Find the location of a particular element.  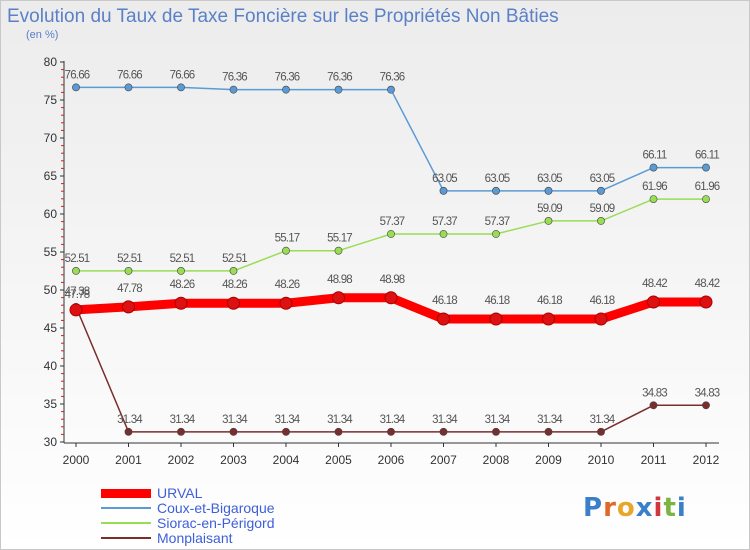

data-label: 55.17 is located at coordinates (339, 239).